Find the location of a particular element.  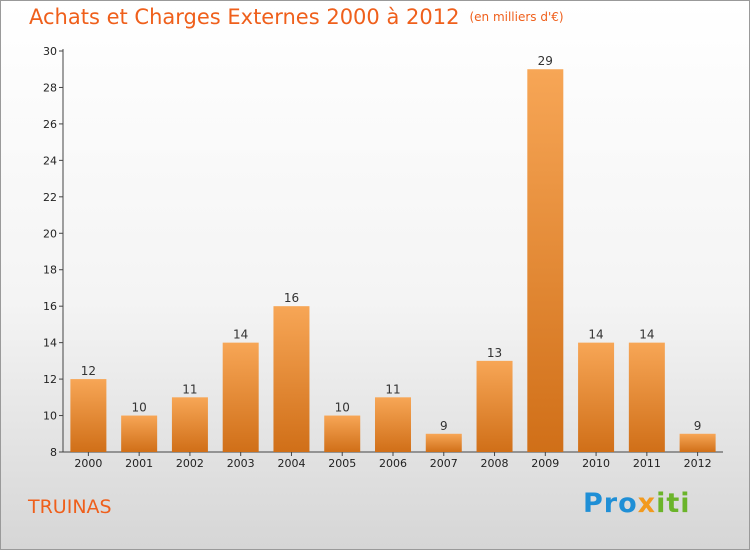

y-tick-label: 18 is located at coordinates (50, 270).